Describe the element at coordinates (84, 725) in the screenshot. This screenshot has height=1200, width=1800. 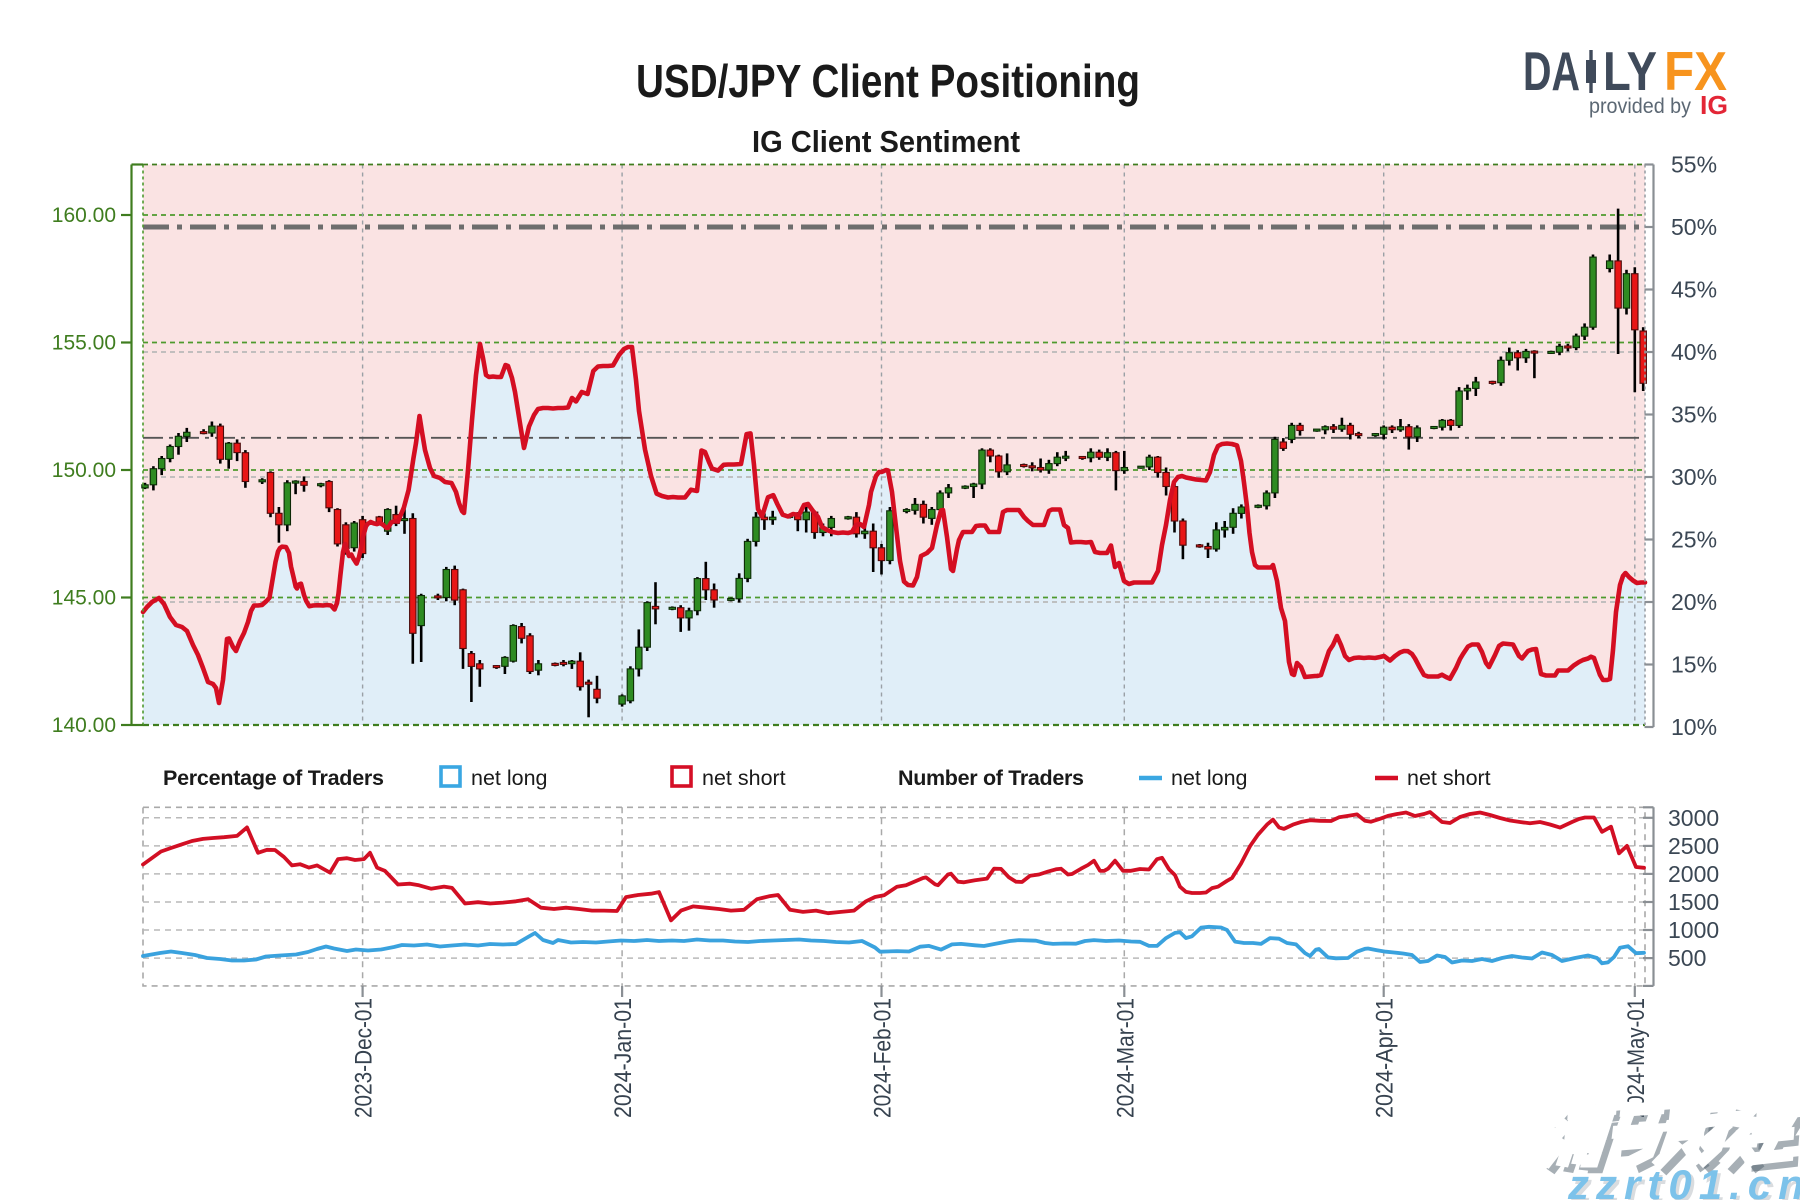
I see `svg-text: 140.00` at that location.